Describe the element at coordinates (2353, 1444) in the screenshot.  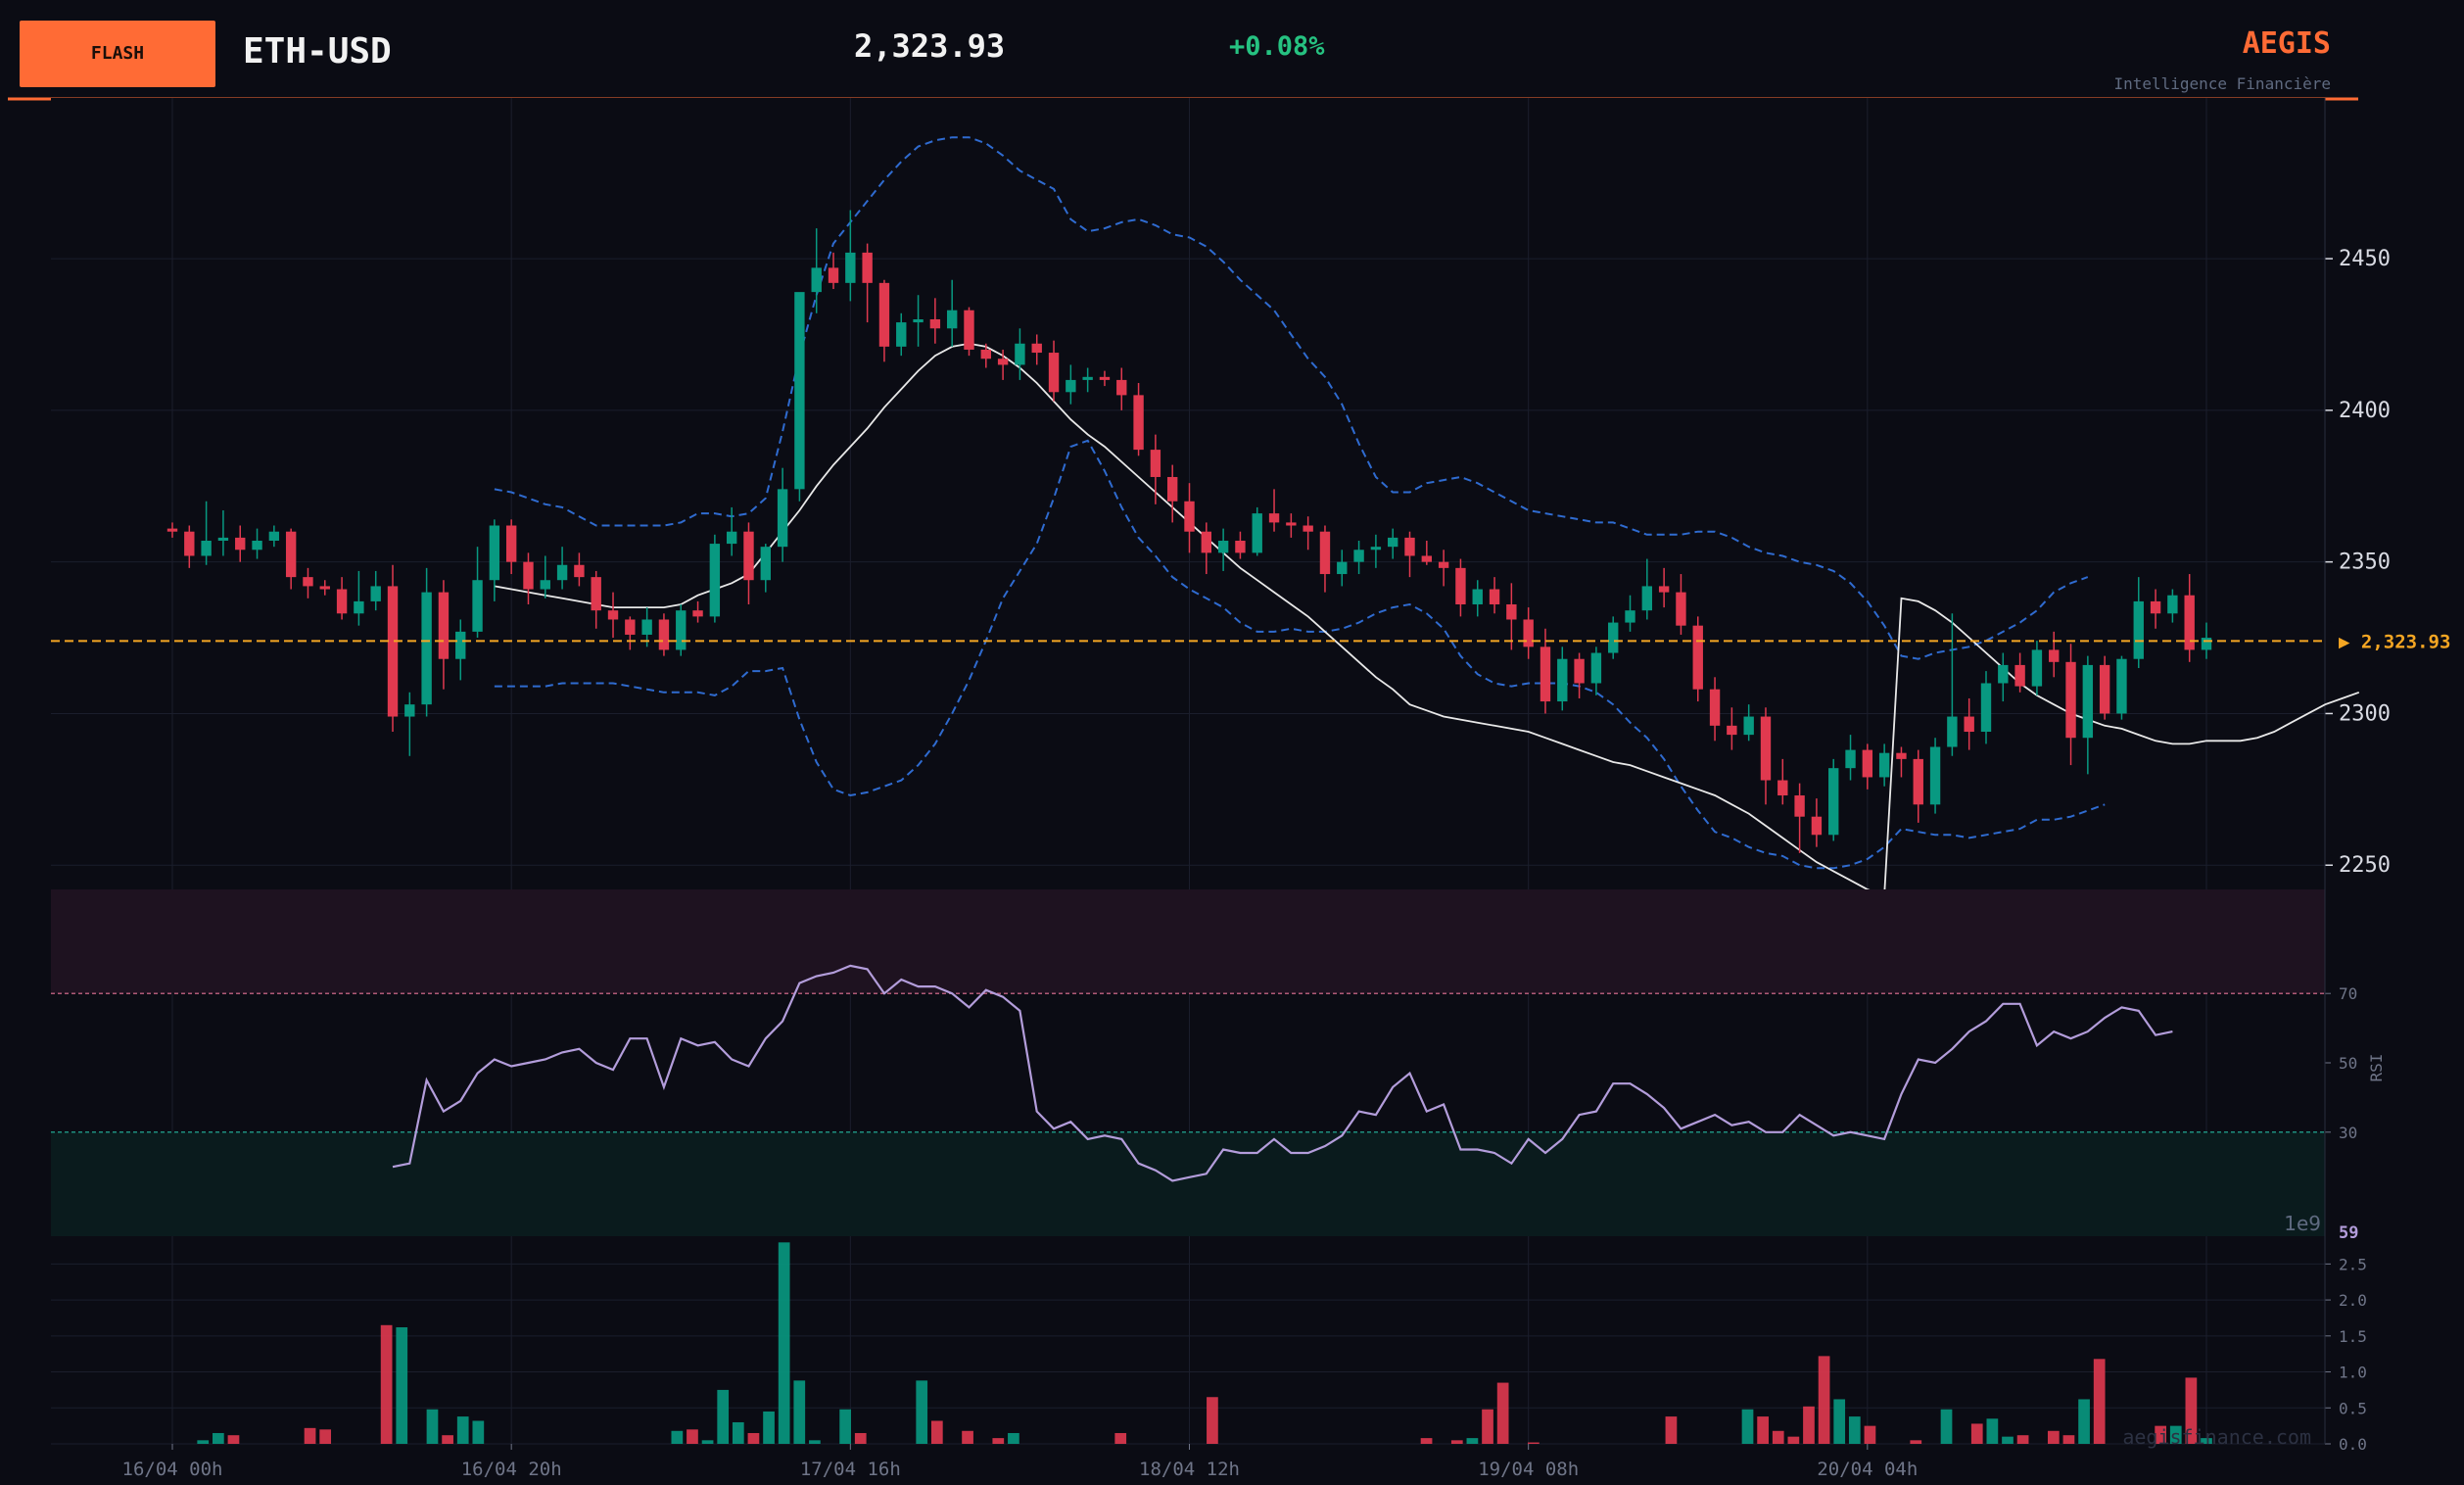
I see `volume-tick-label: 0.0` at that location.